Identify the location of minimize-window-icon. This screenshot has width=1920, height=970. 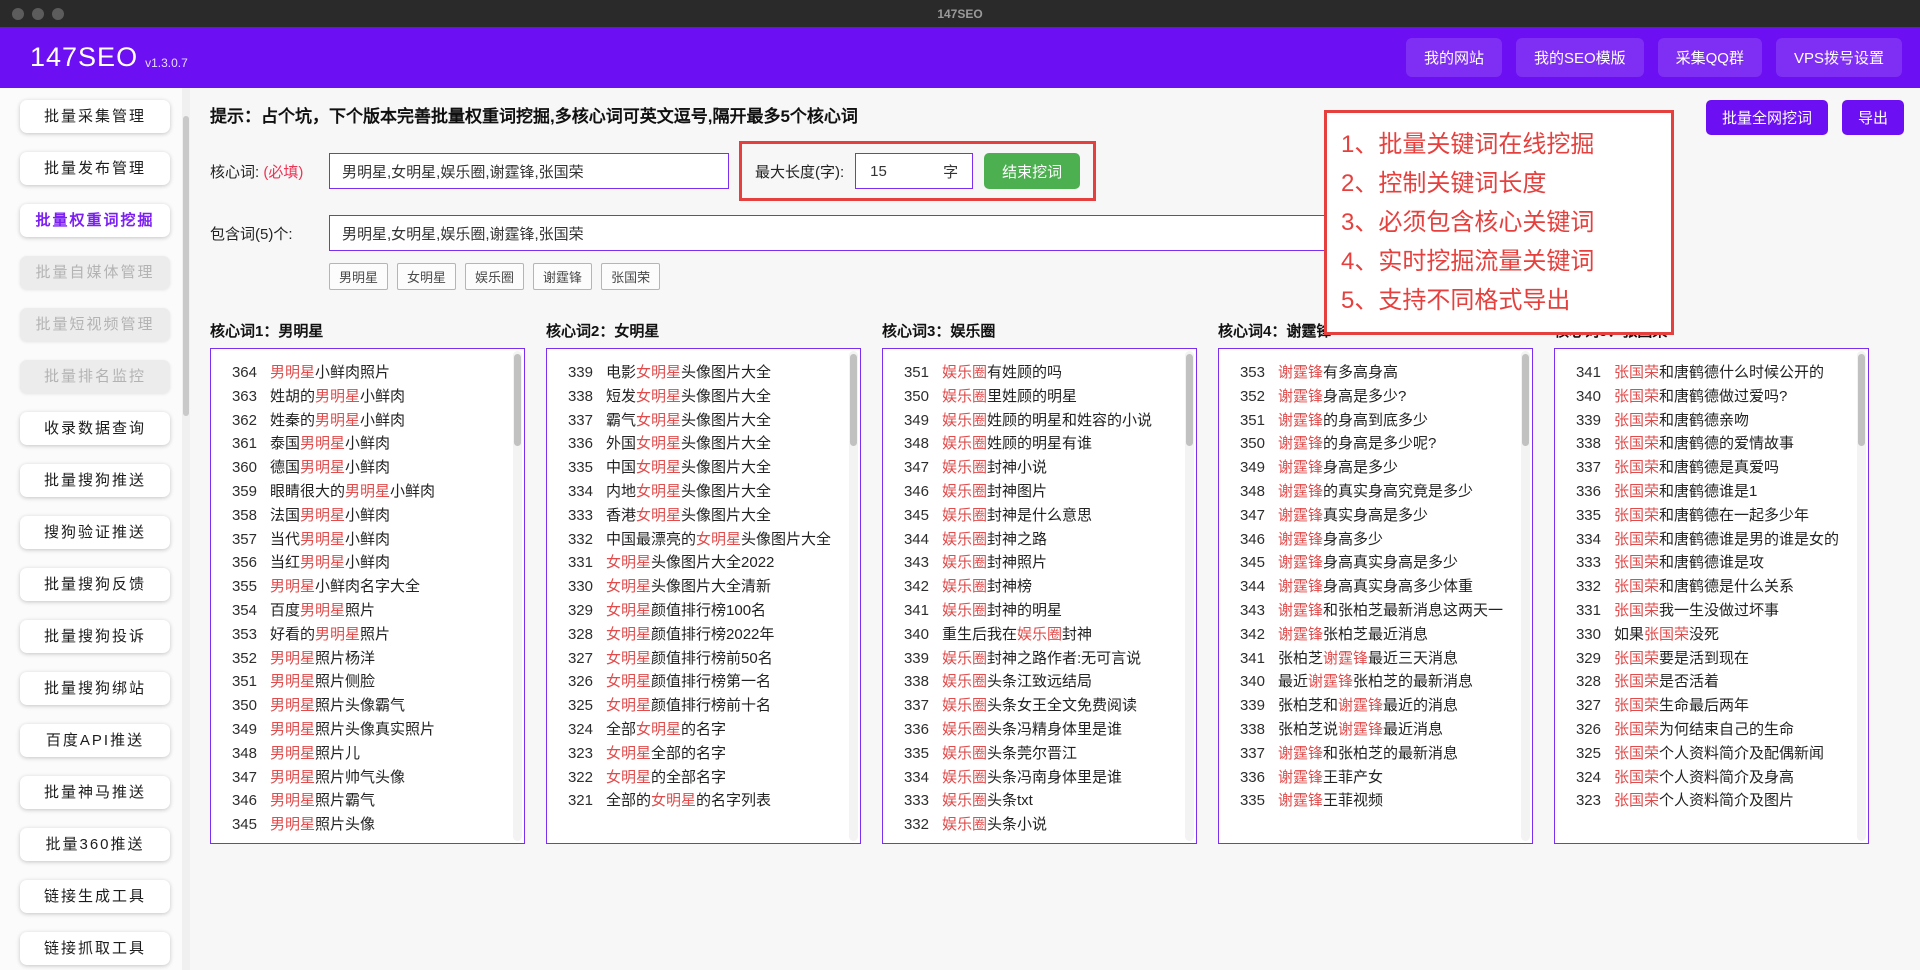
(38, 13).